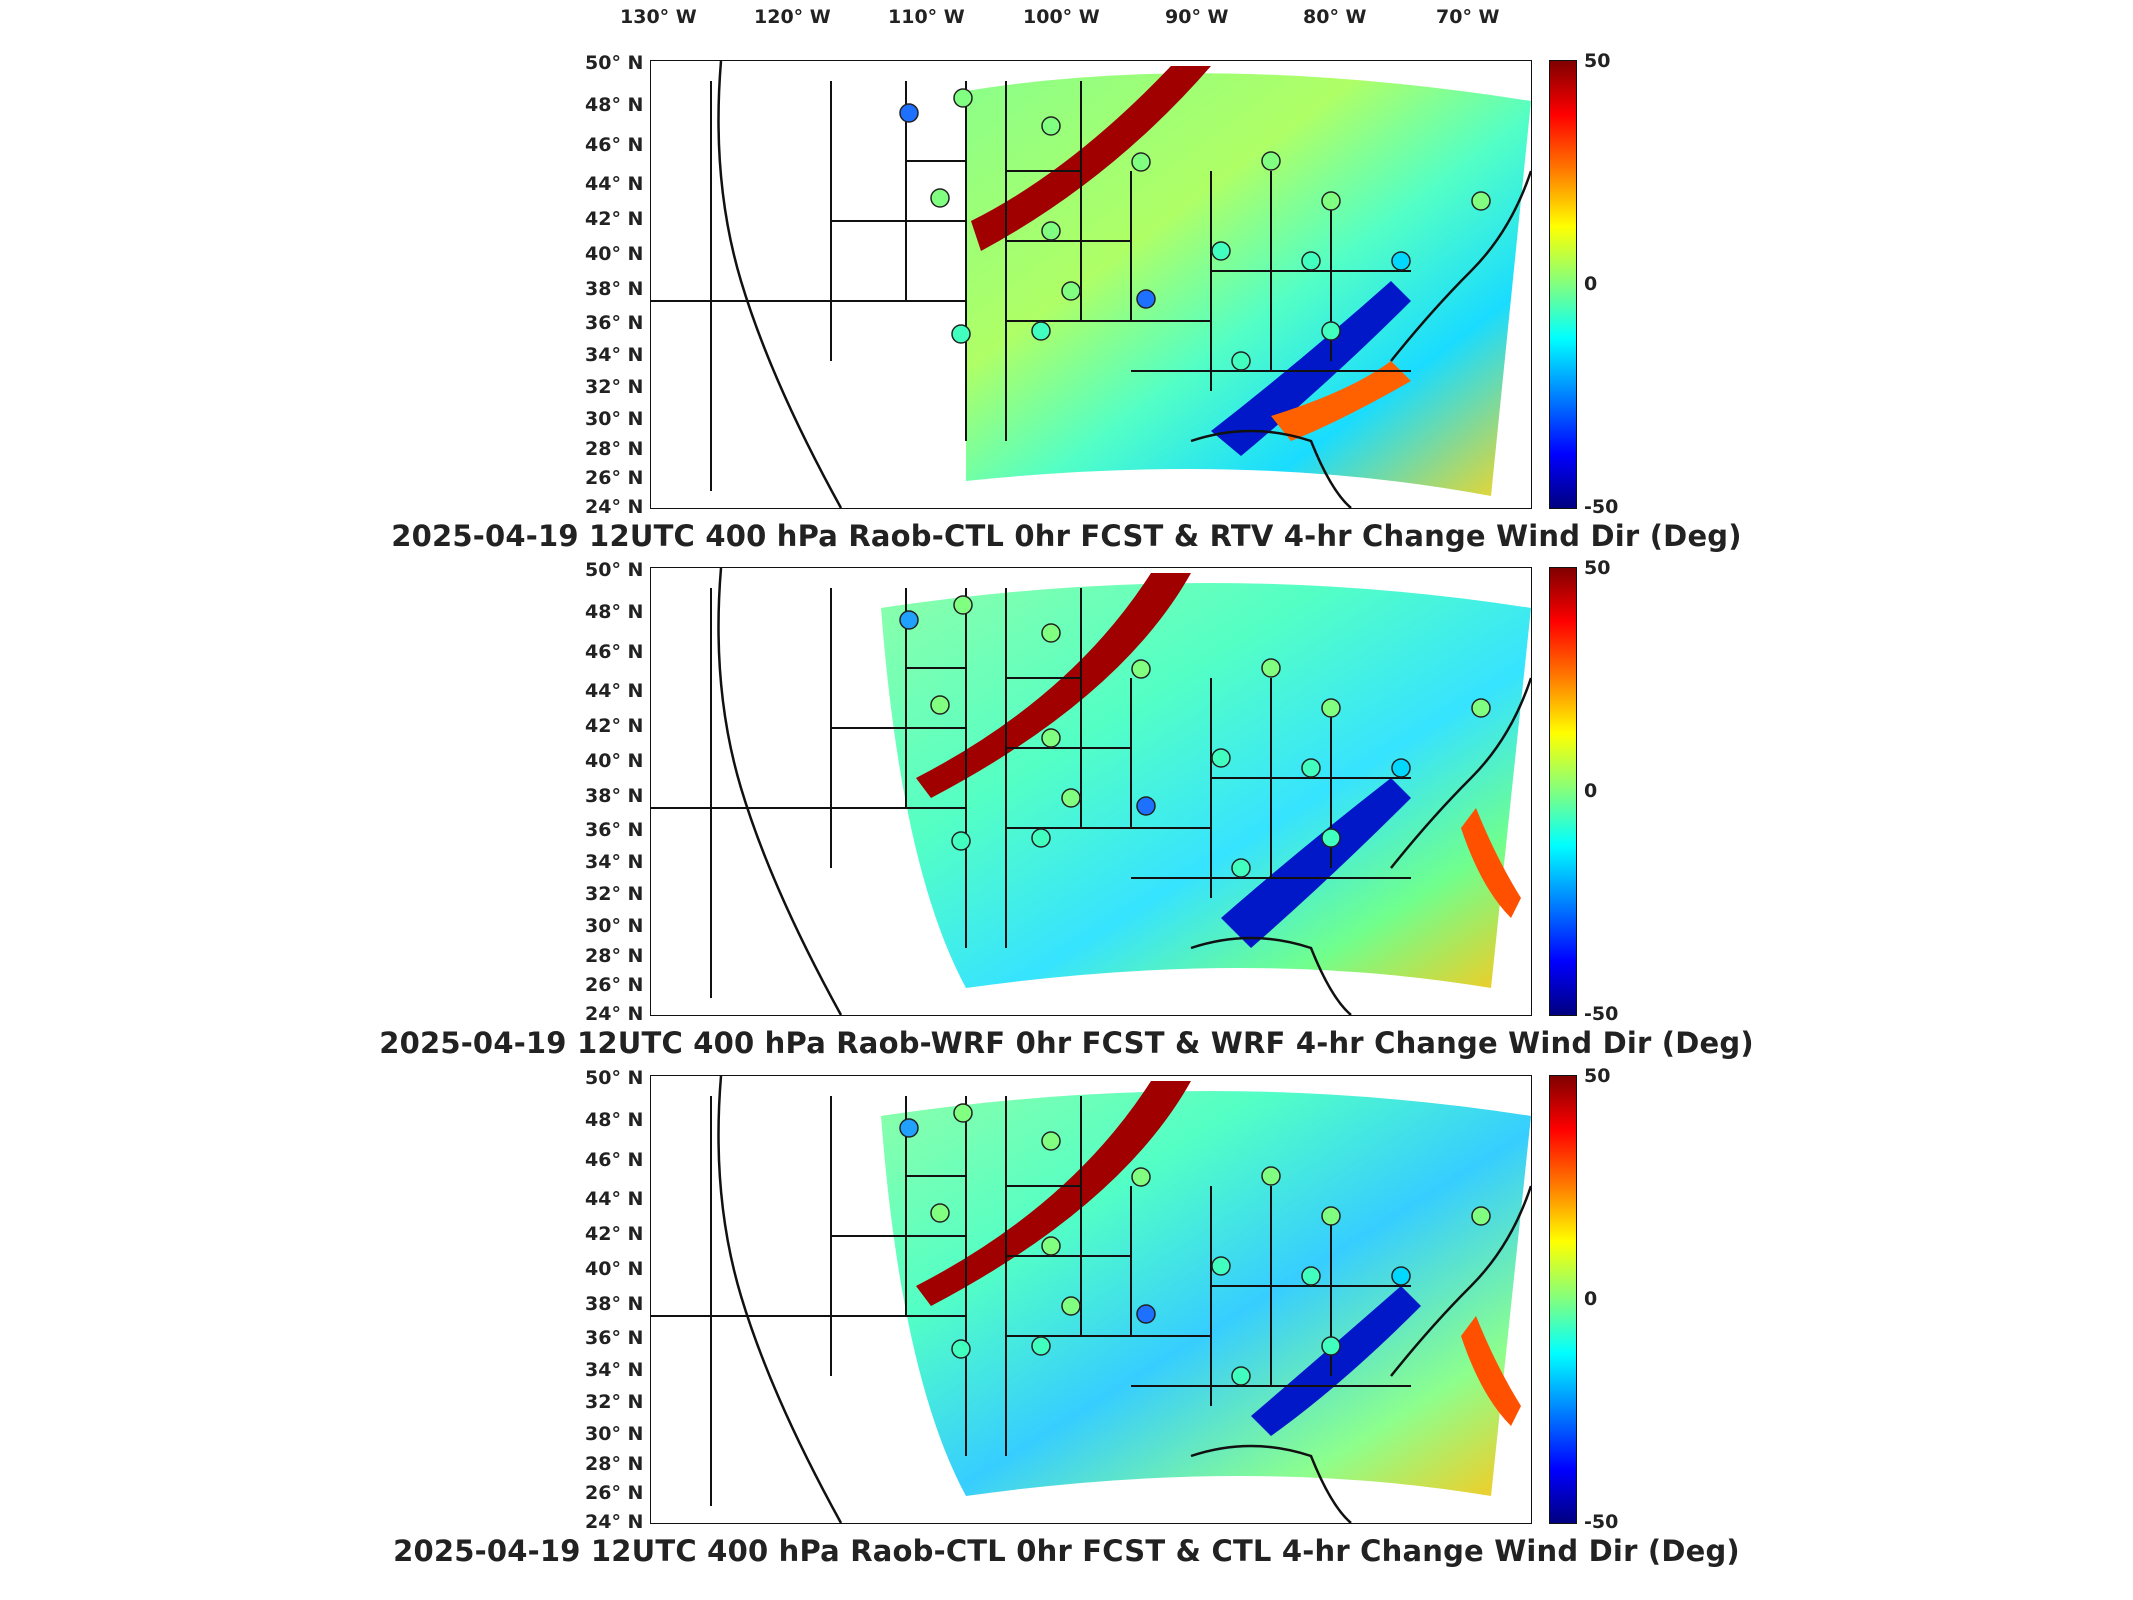  What do you see at coordinates (792, 17) in the screenshot?
I see `lon-label: 120° W` at bounding box center [792, 17].